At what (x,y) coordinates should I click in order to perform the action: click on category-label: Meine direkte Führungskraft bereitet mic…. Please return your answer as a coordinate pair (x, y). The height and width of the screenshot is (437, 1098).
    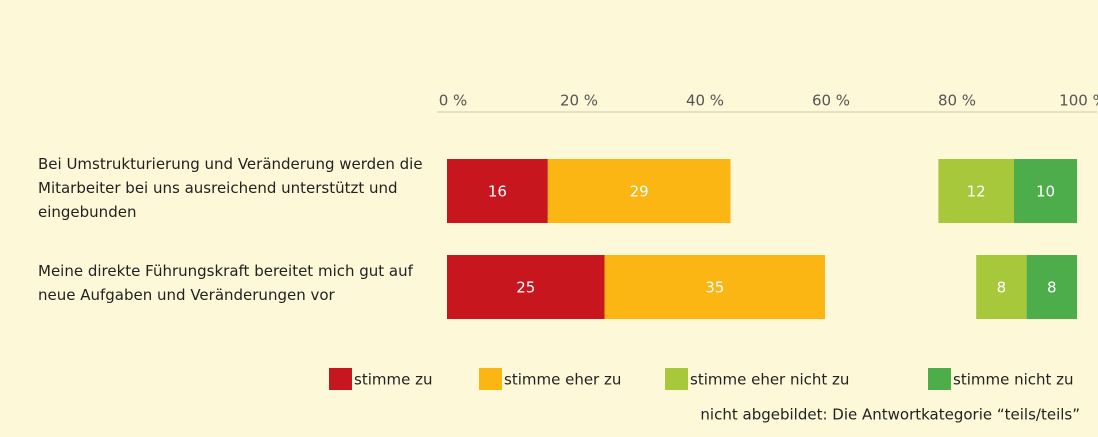
    Looking at the image, I should click on (225, 283).